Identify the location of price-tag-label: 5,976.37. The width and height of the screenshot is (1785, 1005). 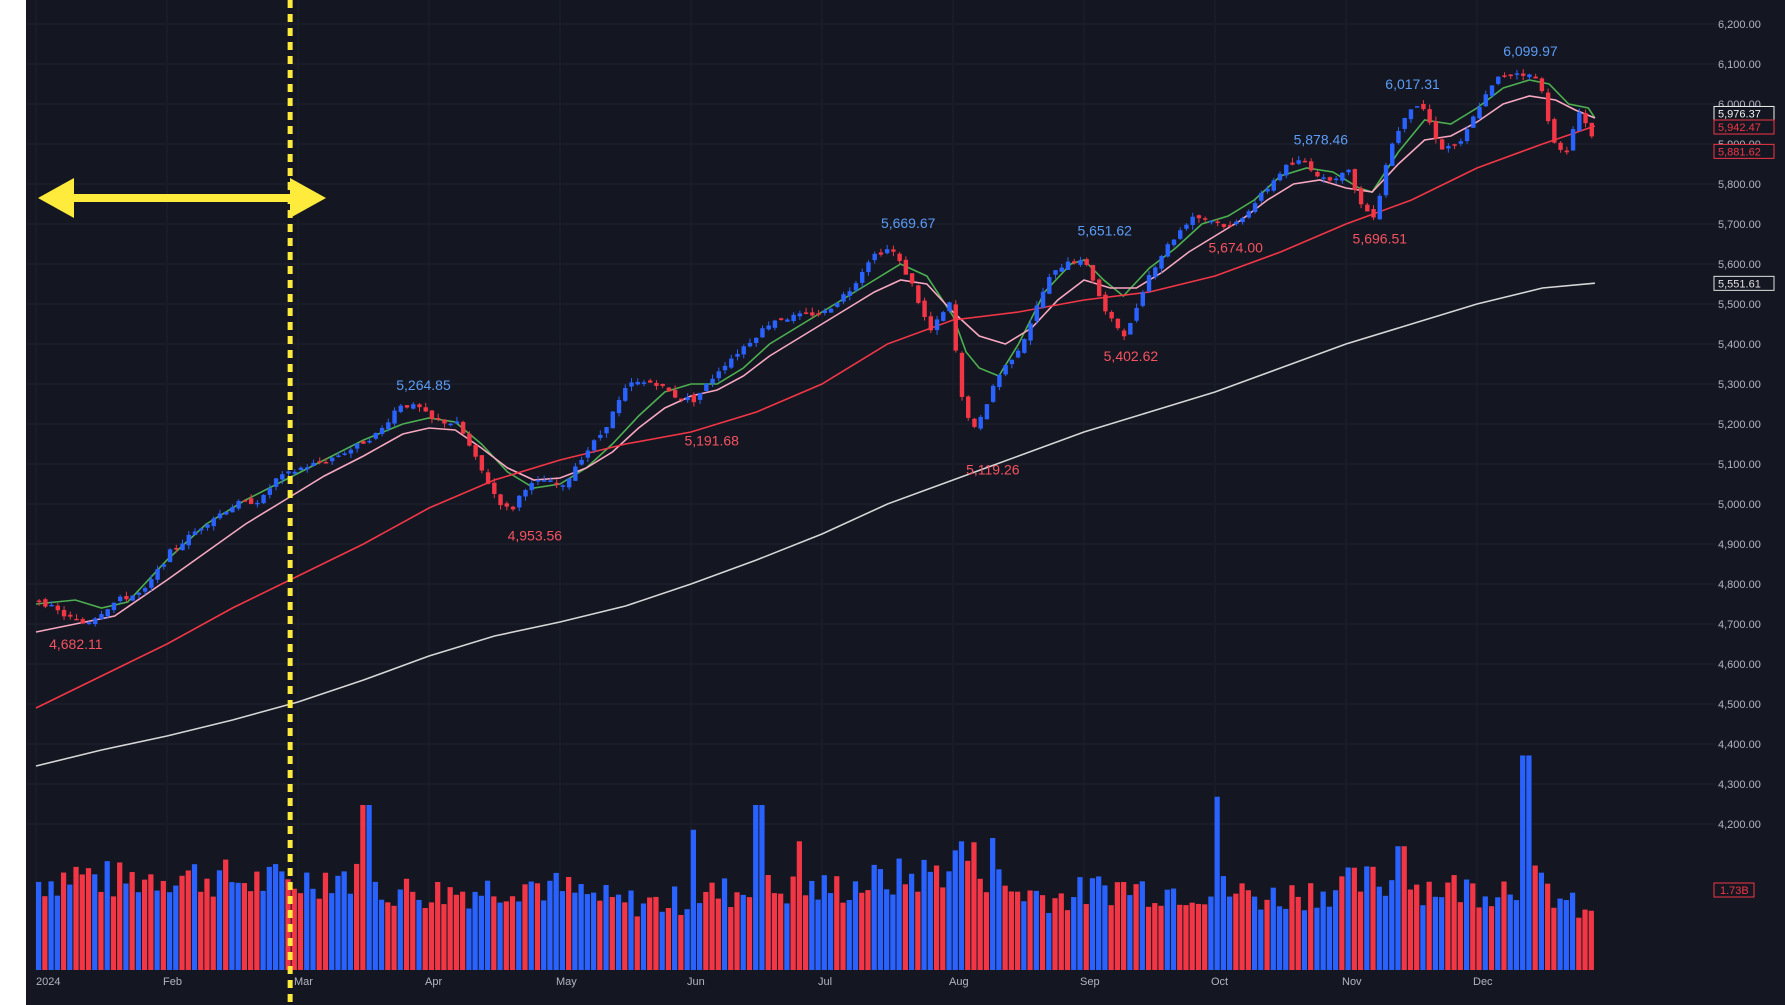
(1739, 114).